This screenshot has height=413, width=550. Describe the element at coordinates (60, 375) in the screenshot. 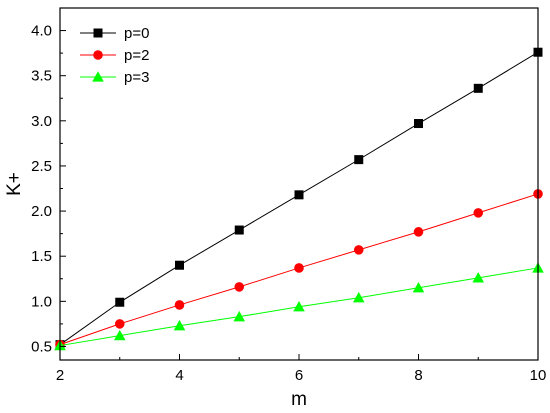

I see `x-tick-label: 2` at that location.